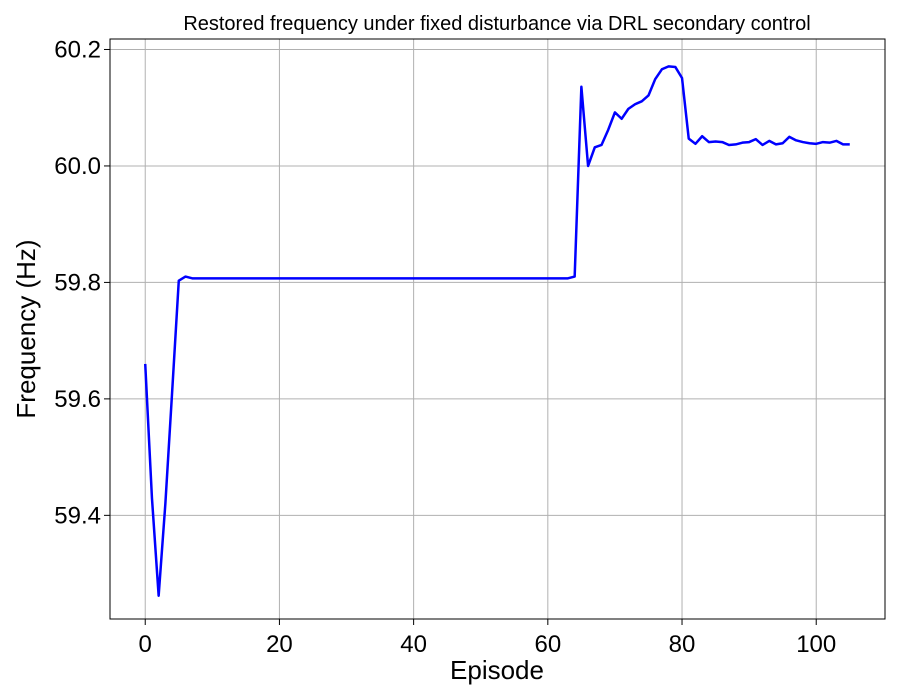 This screenshot has width=900, height=700. Describe the element at coordinates (77, 282) in the screenshot. I see `y-tick-label: 59.8` at that location.